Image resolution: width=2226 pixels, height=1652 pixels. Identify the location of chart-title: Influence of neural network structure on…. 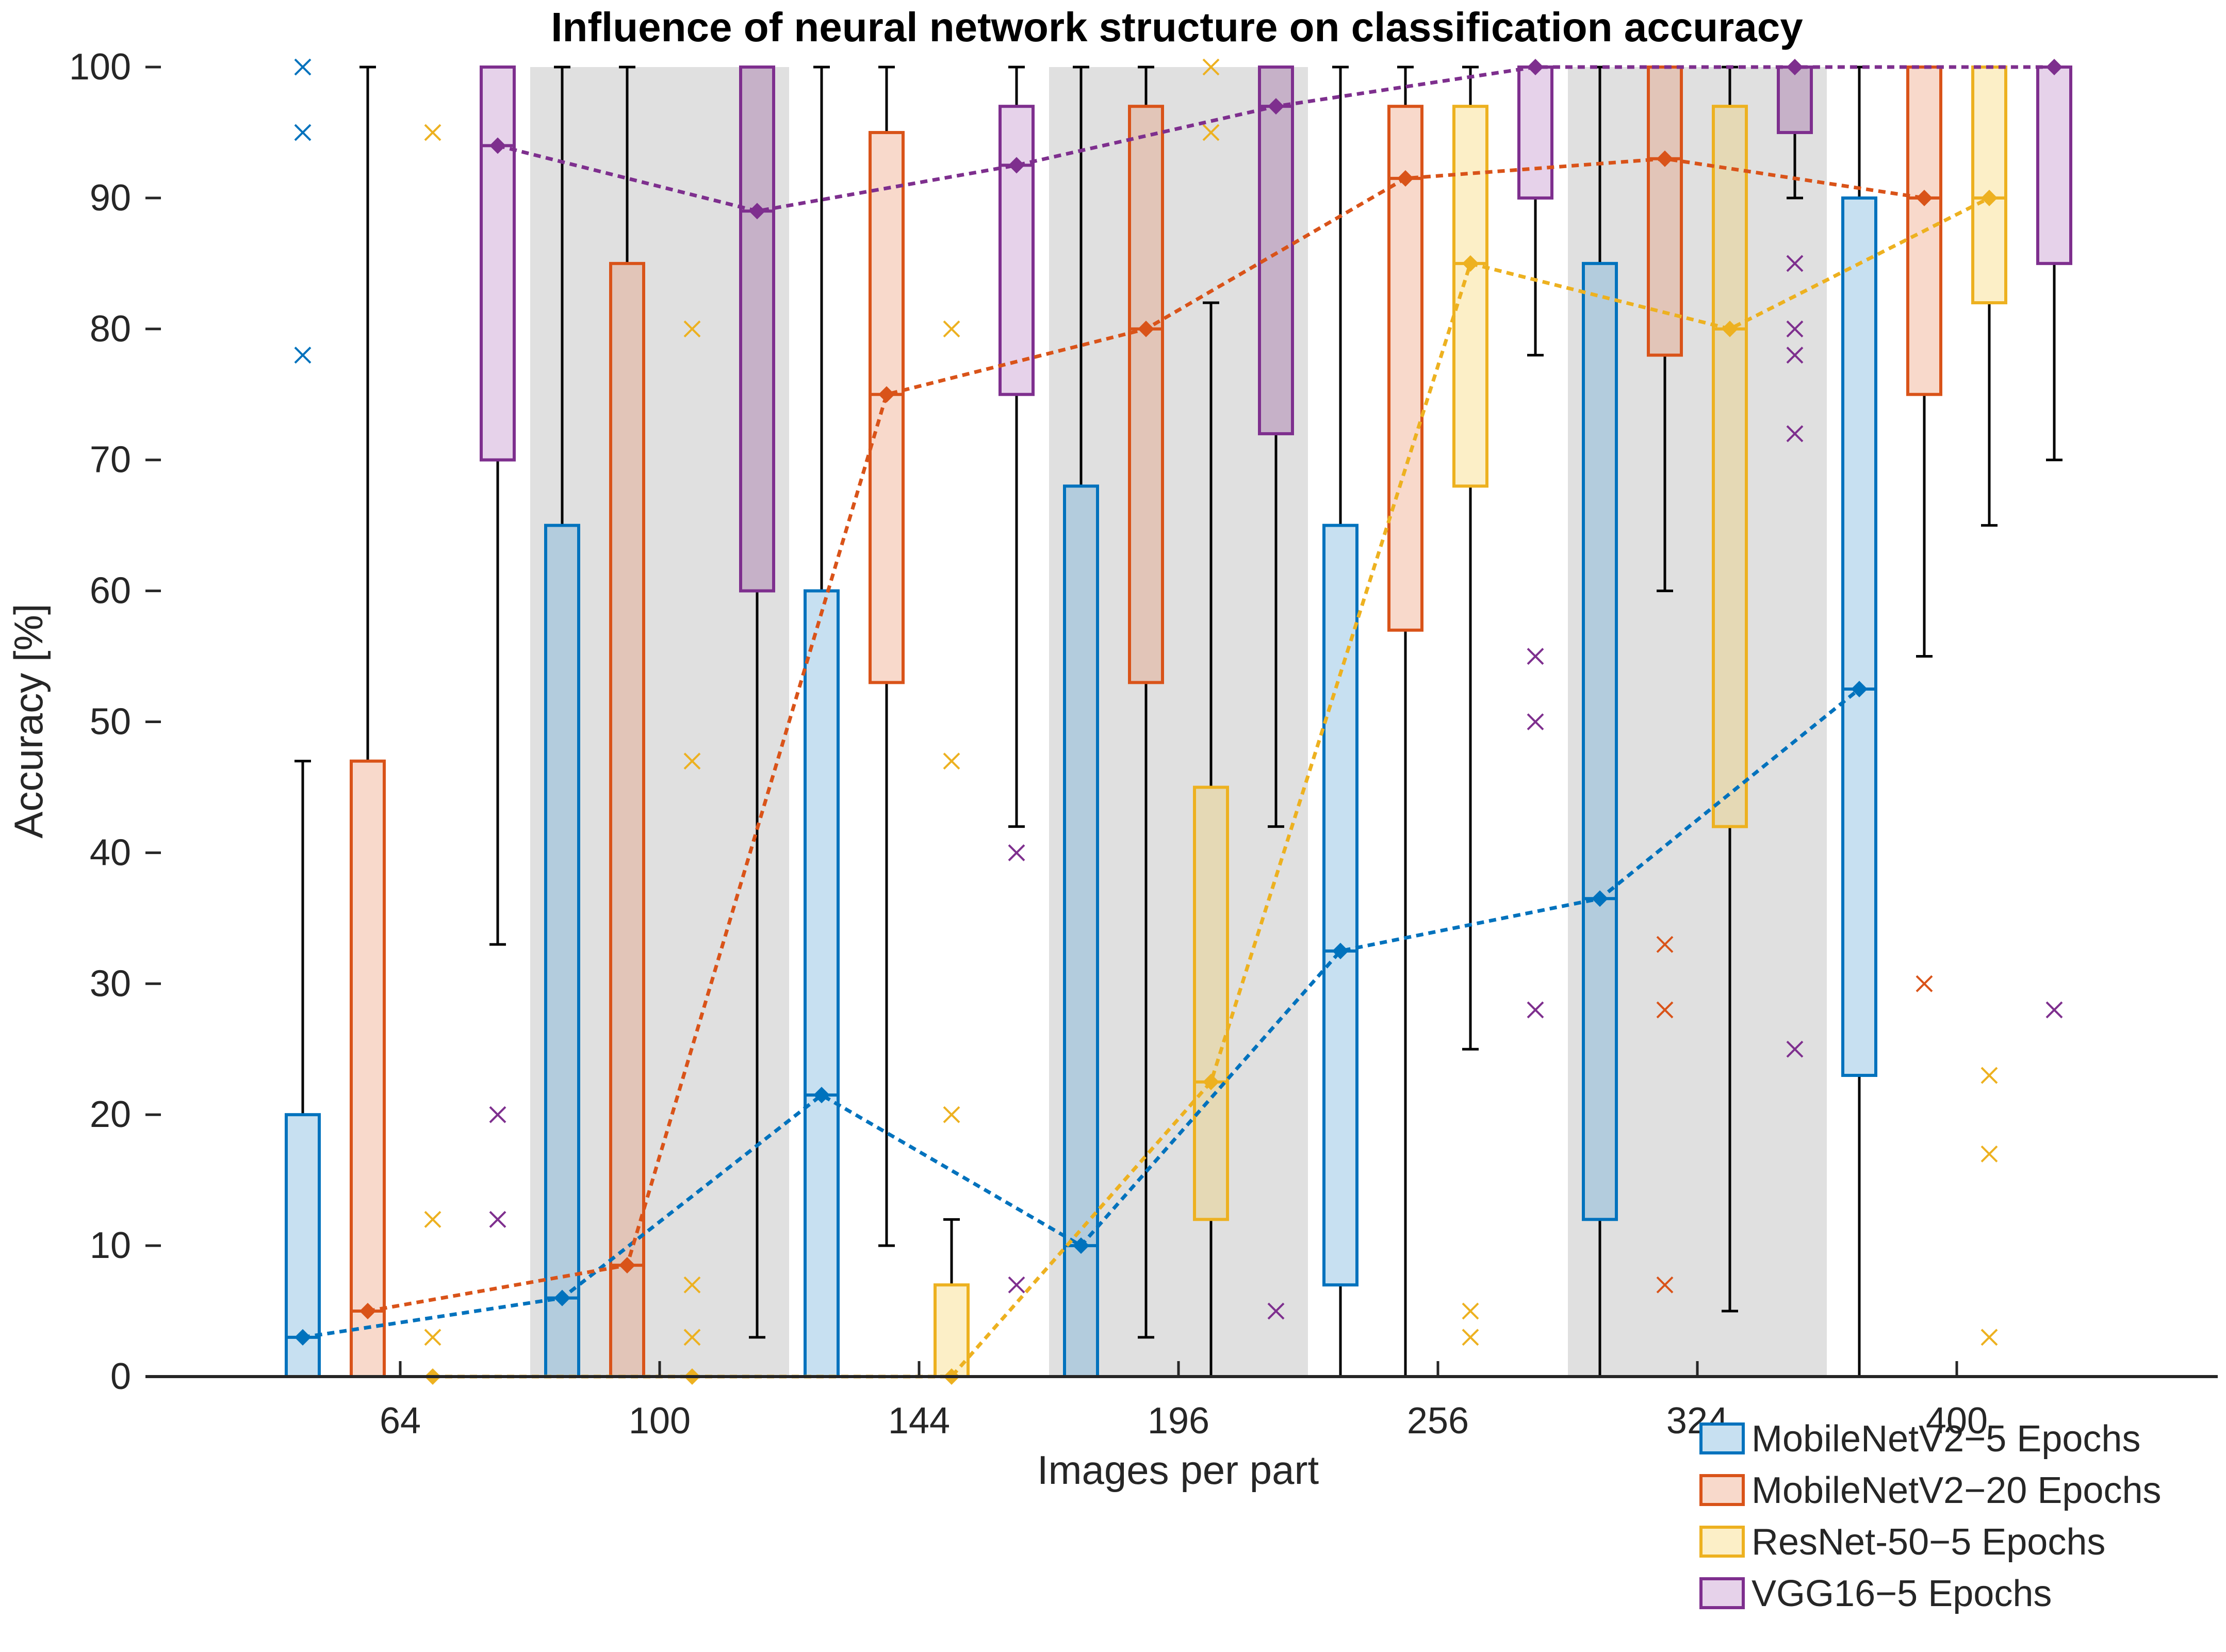
(1177, 27).